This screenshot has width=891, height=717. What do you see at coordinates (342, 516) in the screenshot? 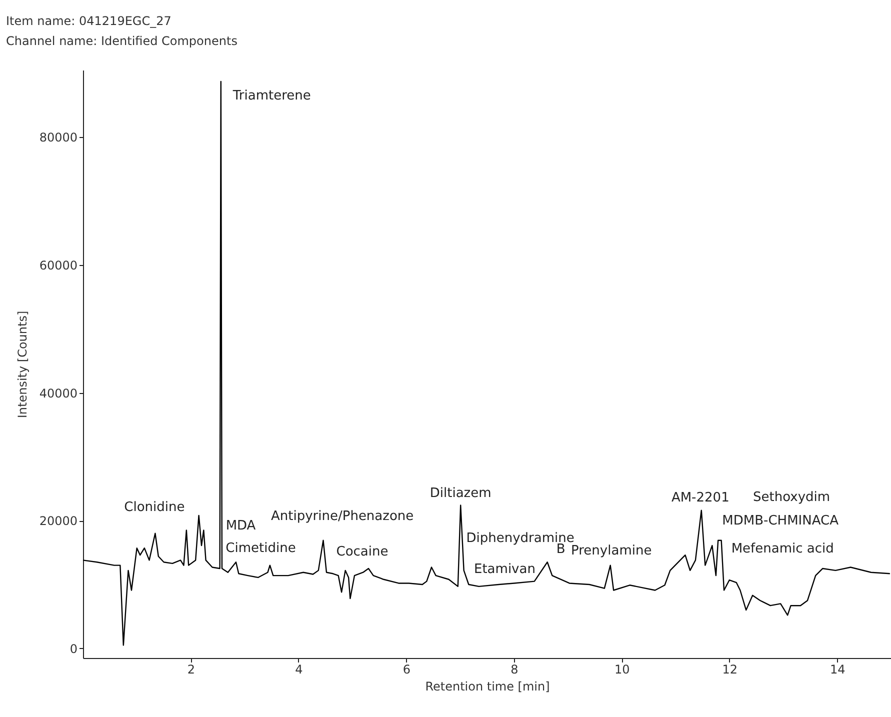
I see `annotation: Antipyrine/Phenazone` at bounding box center [342, 516].